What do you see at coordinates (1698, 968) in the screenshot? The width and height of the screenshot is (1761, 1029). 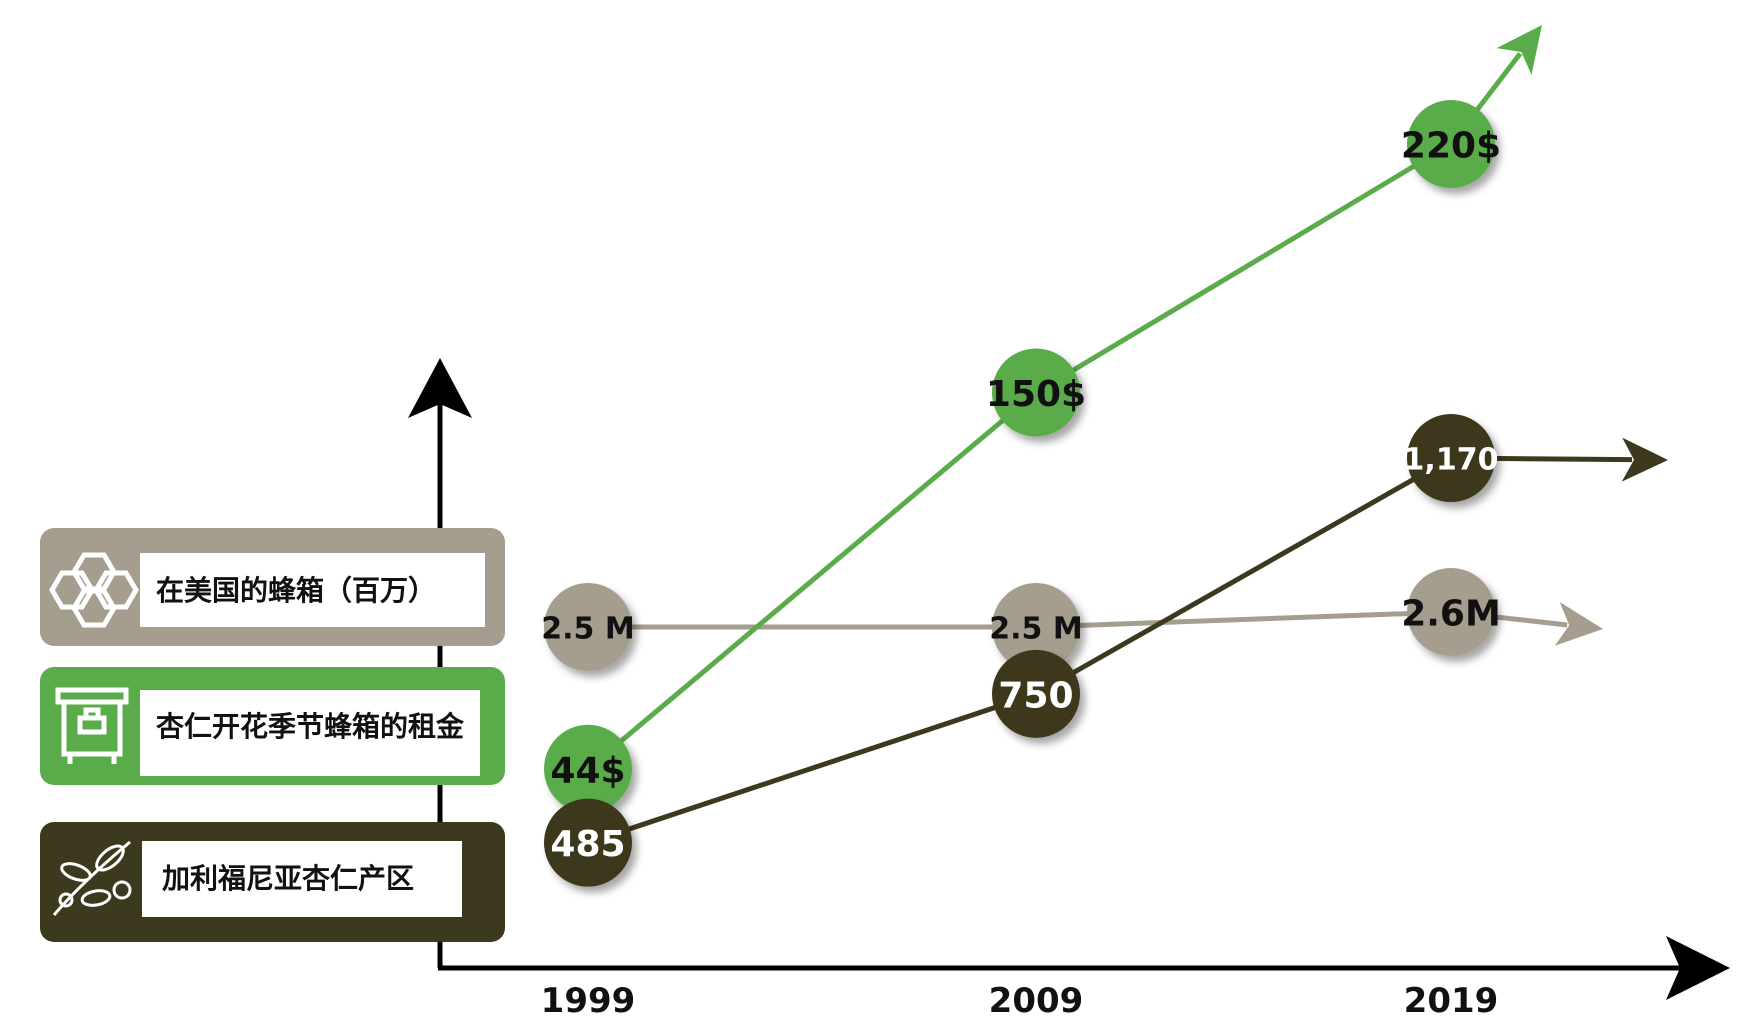 I see `x-axis-arrow` at bounding box center [1698, 968].